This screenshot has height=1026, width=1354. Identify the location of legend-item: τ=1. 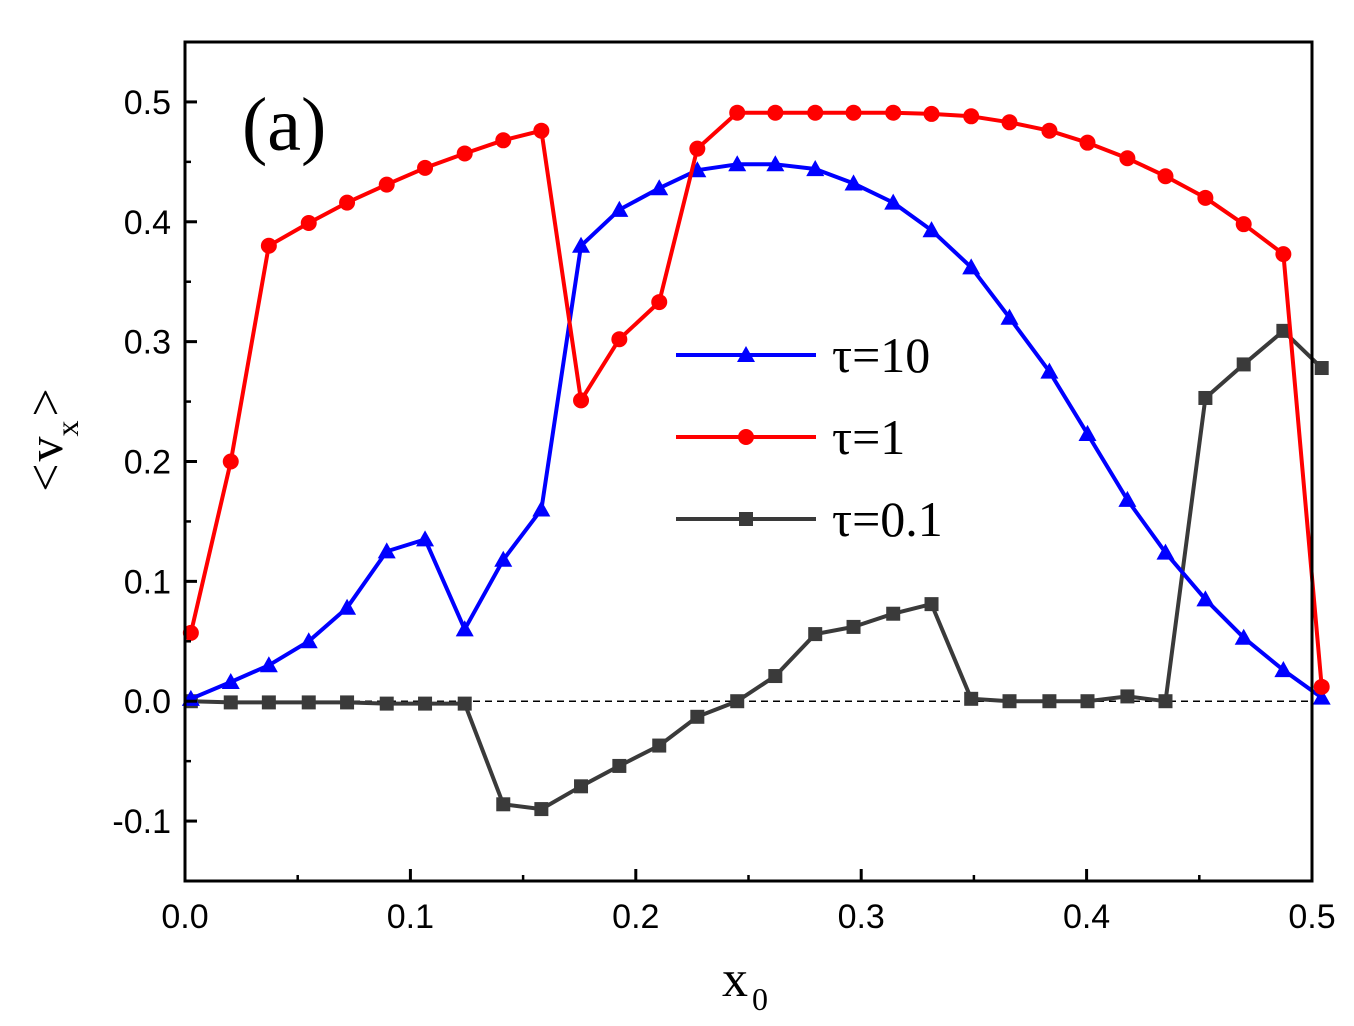
(790, 437).